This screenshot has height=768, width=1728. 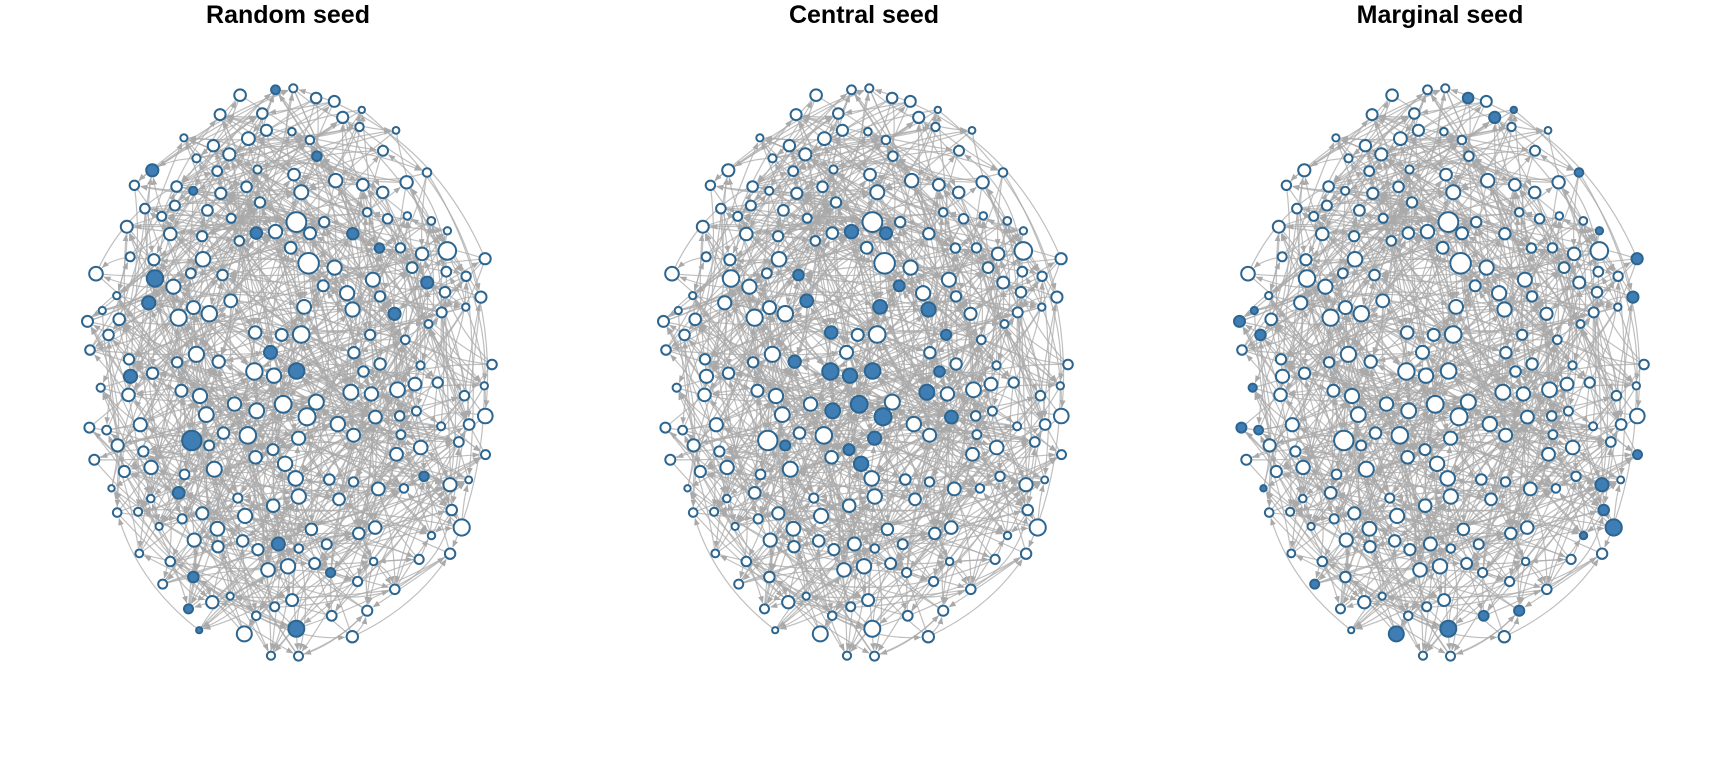 What do you see at coordinates (864, 15) in the screenshot?
I see `panel-title-central-seed: Central seed` at bounding box center [864, 15].